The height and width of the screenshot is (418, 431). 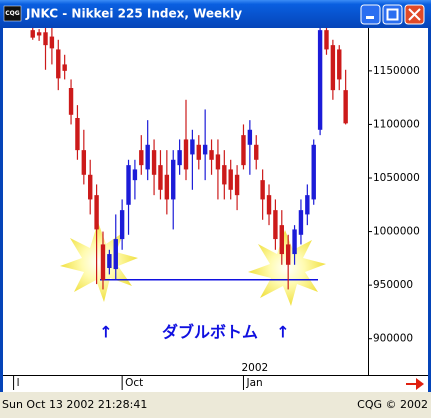 What do you see at coordinates (370, 17) in the screenshot?
I see `minimize-icon` at bounding box center [370, 17].